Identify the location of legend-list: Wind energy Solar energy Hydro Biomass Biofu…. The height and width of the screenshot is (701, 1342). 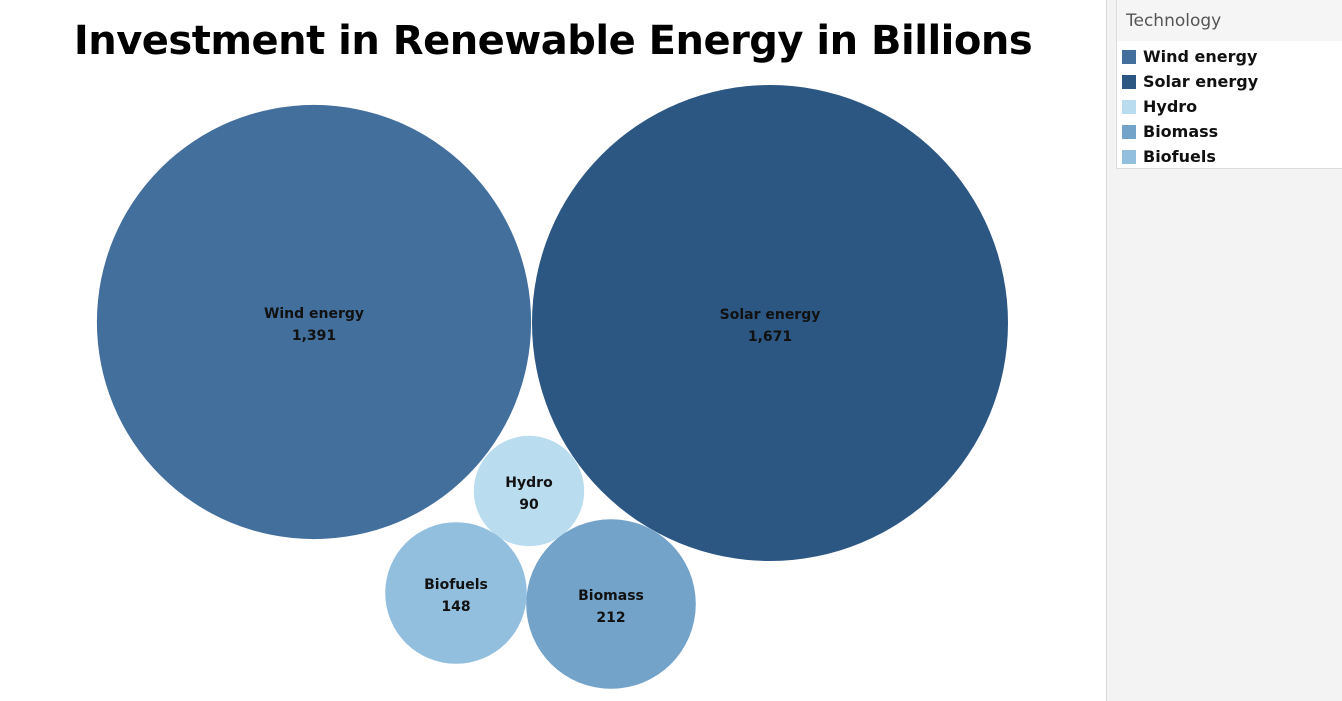
(1229, 105).